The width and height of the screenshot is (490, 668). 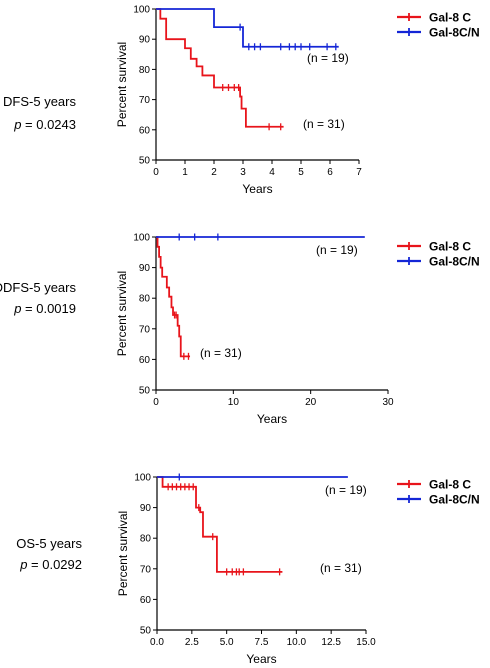 I want to click on p-value-label: p = 0.0292, so click(x=50, y=564).